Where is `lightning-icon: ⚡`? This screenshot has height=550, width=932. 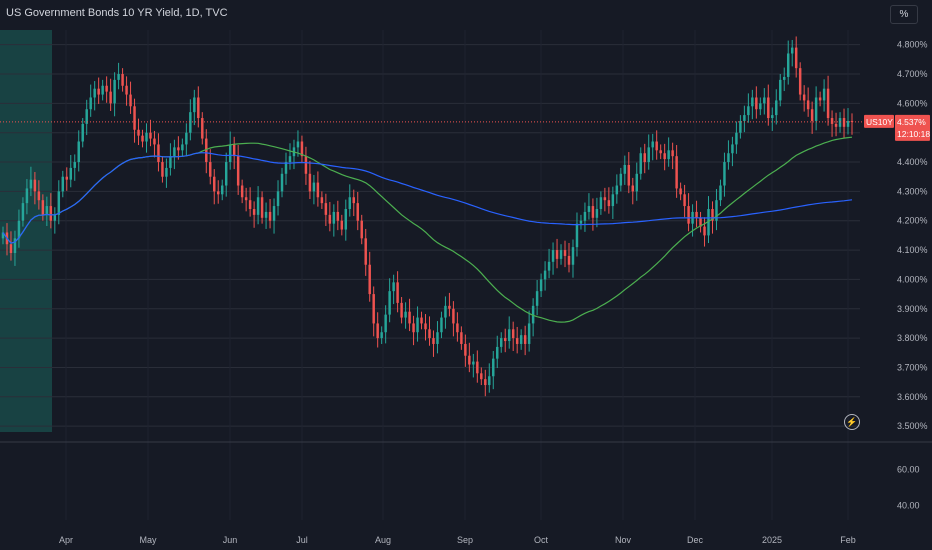 lightning-icon: ⚡ is located at coordinates (852, 422).